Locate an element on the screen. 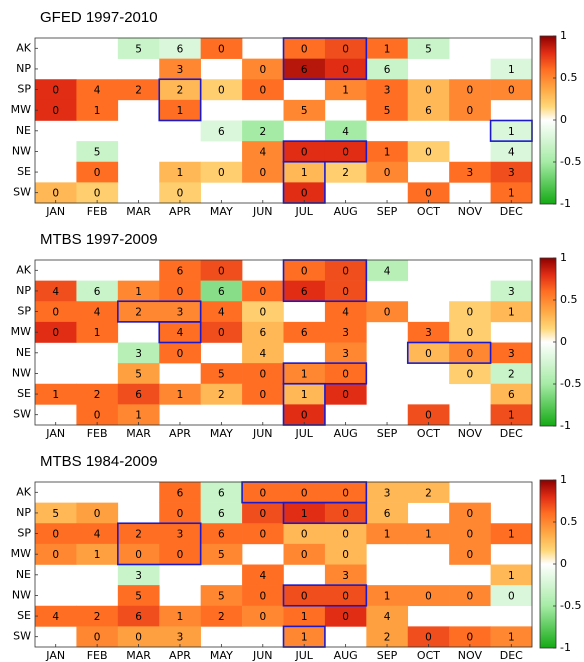 The width and height of the screenshot is (584, 662). cell-label: 2 is located at coordinates (262, 132).